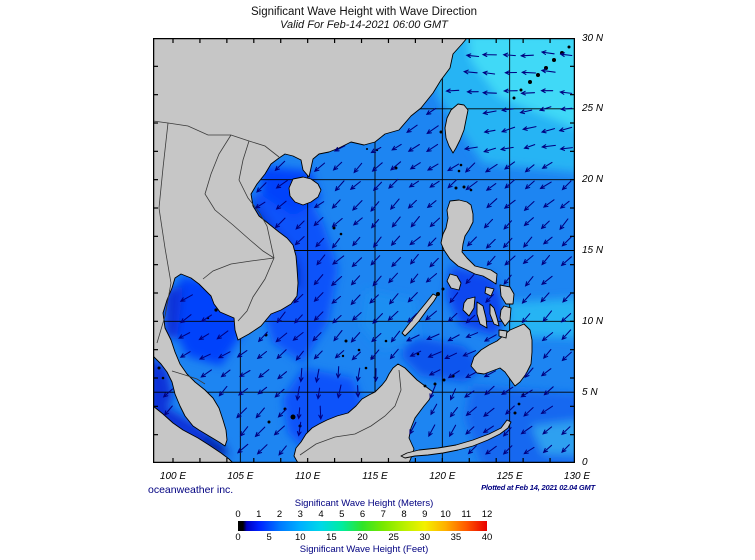  What do you see at coordinates (538, 487) in the screenshot?
I see `plotted-timestamp: Plotted at Feb 14, 2021 02.04 GMT` at bounding box center [538, 487].